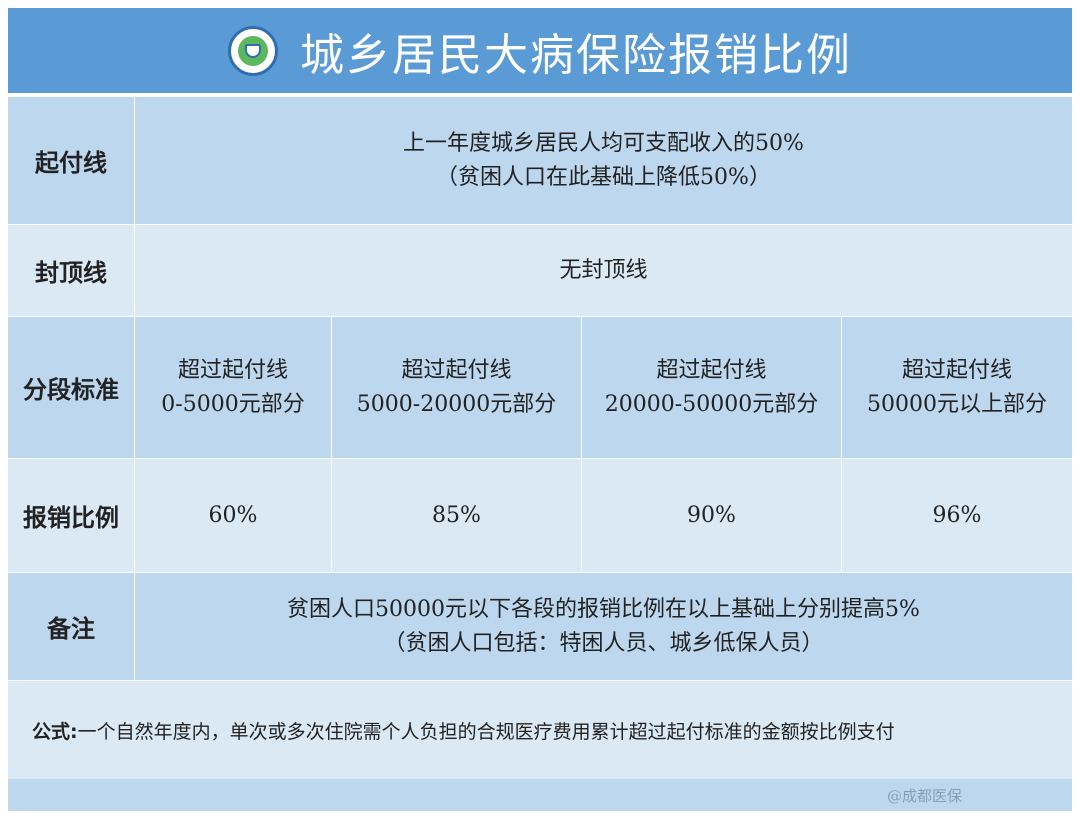  What do you see at coordinates (457, 515) in the screenshot?
I see `ratio-cell: 85%` at bounding box center [457, 515].